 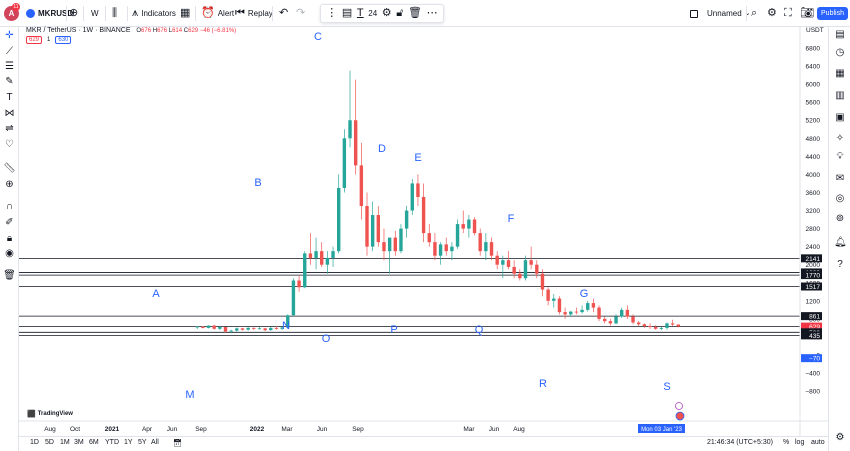 I want to click on price-axis-currency: USDT, so click(x=815, y=30).